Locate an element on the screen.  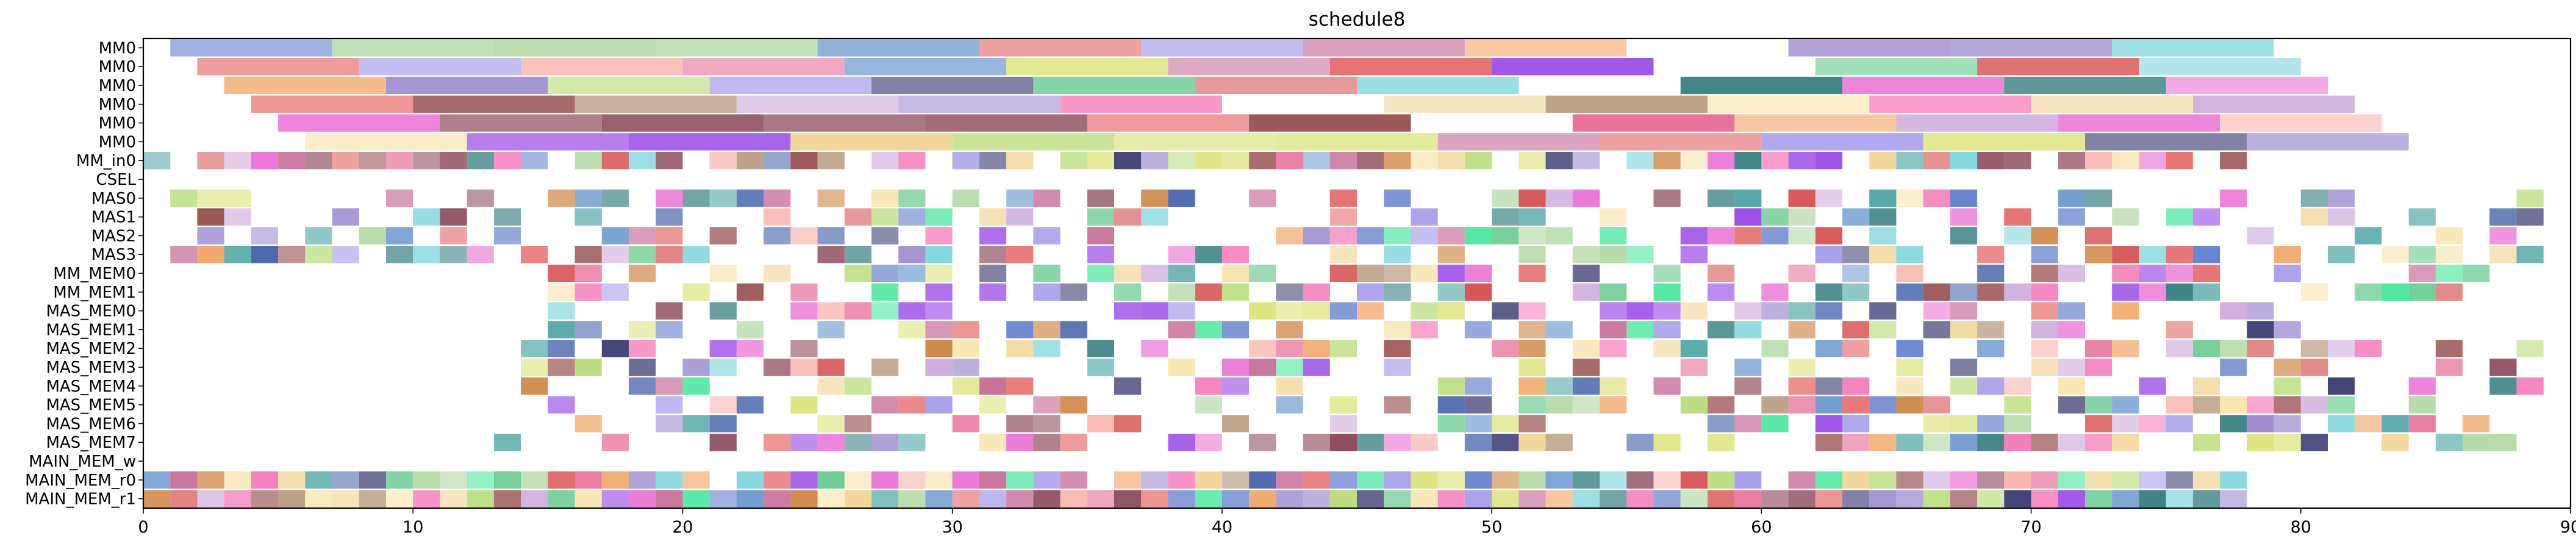
x-tick-label: 70 is located at coordinates (2030, 527).